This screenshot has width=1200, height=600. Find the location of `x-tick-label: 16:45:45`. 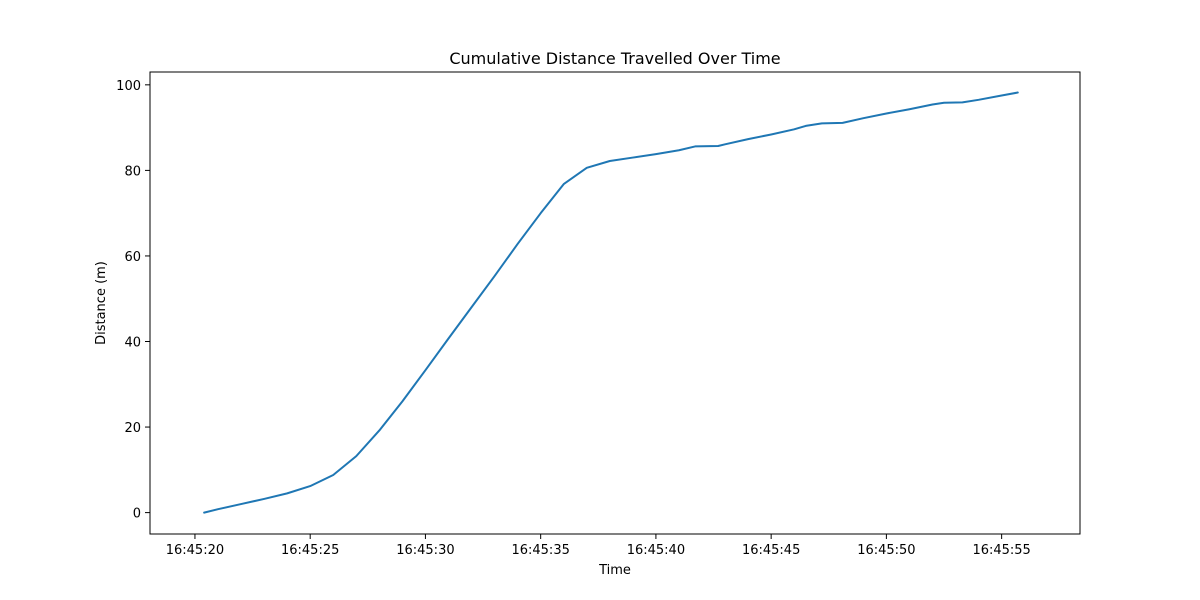

x-tick-label: 16:45:45 is located at coordinates (771, 550).